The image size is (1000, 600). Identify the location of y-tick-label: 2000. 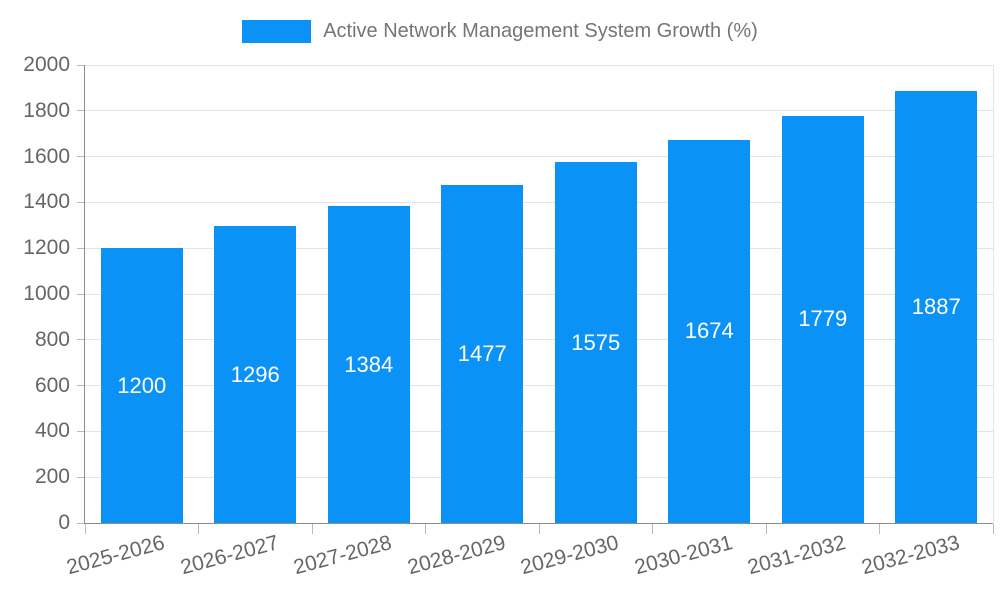
(46, 64).